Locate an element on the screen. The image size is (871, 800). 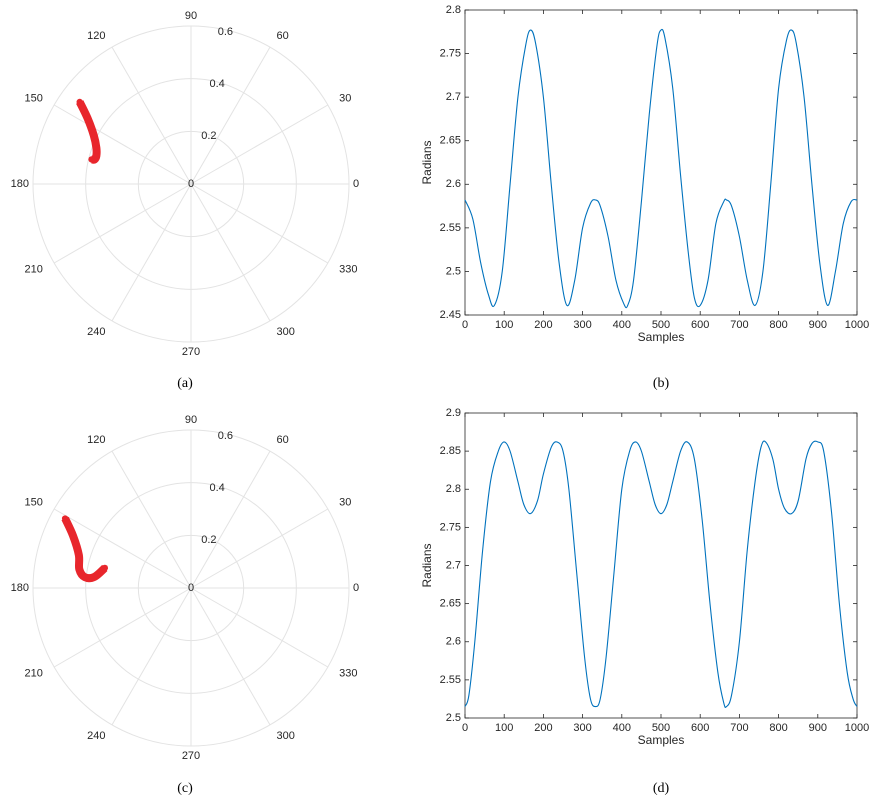
x-tick-label: 0 is located at coordinates (465, 728).